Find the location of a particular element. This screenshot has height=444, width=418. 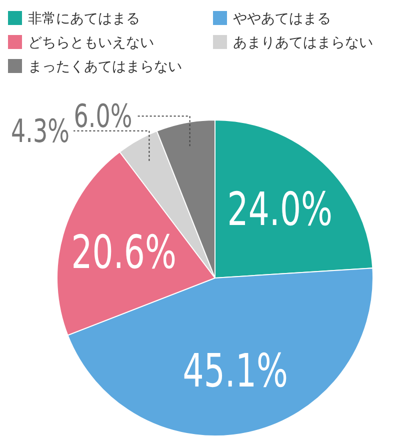

data-label: 6.0% is located at coordinates (103, 116).